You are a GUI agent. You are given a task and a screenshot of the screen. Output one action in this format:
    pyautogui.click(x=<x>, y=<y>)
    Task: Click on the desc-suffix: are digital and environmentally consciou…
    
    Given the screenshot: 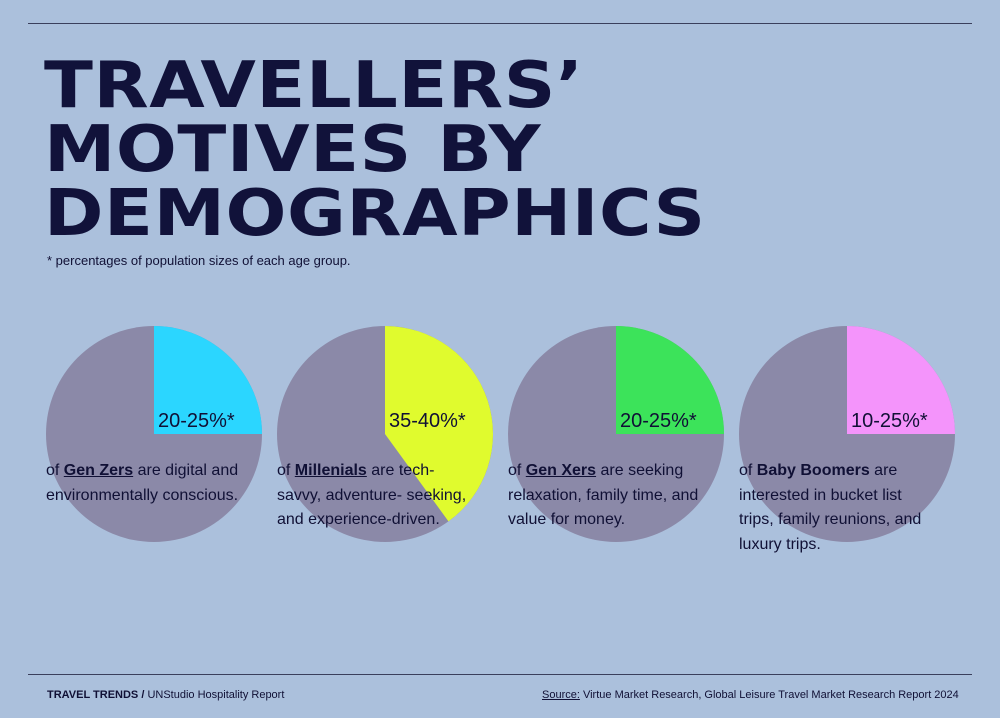 What is the action you would take?
    pyautogui.click(x=142, y=483)
    